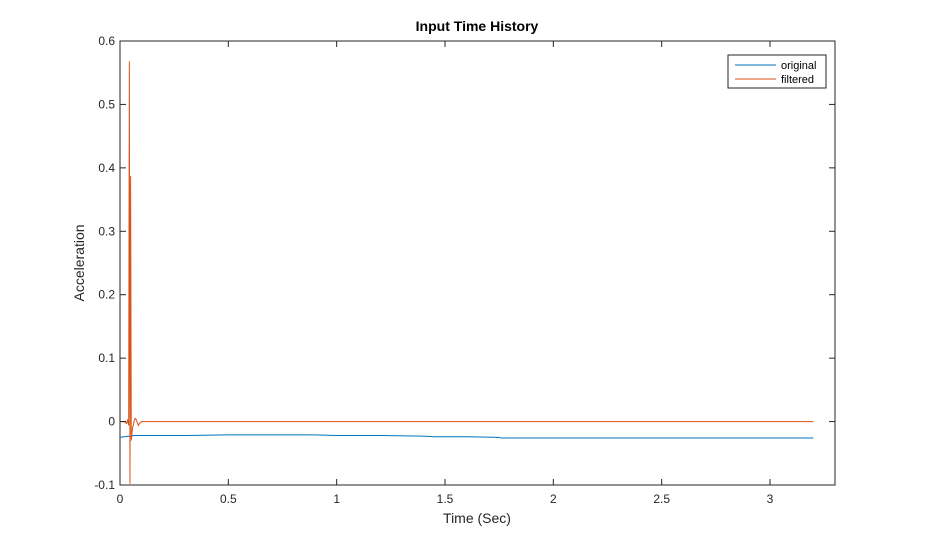 Image resolution: width=925 pixels, height=546 pixels. Describe the element at coordinates (553, 499) in the screenshot. I see `x-tick-label: 2` at that location.